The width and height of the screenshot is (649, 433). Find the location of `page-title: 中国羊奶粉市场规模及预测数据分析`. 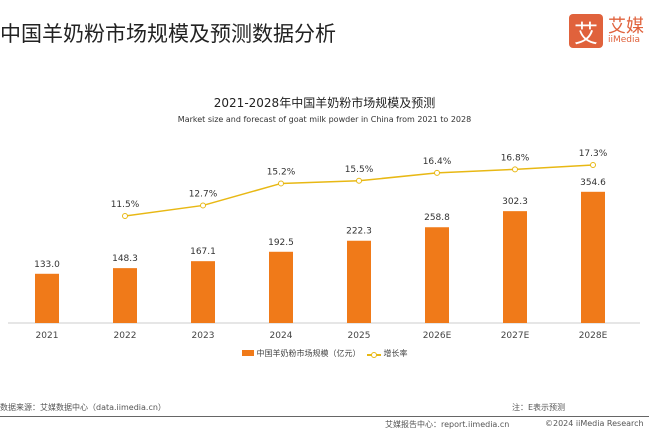

page-title: 中国羊奶粉市场规模及预测数据分析 is located at coordinates (168, 34).